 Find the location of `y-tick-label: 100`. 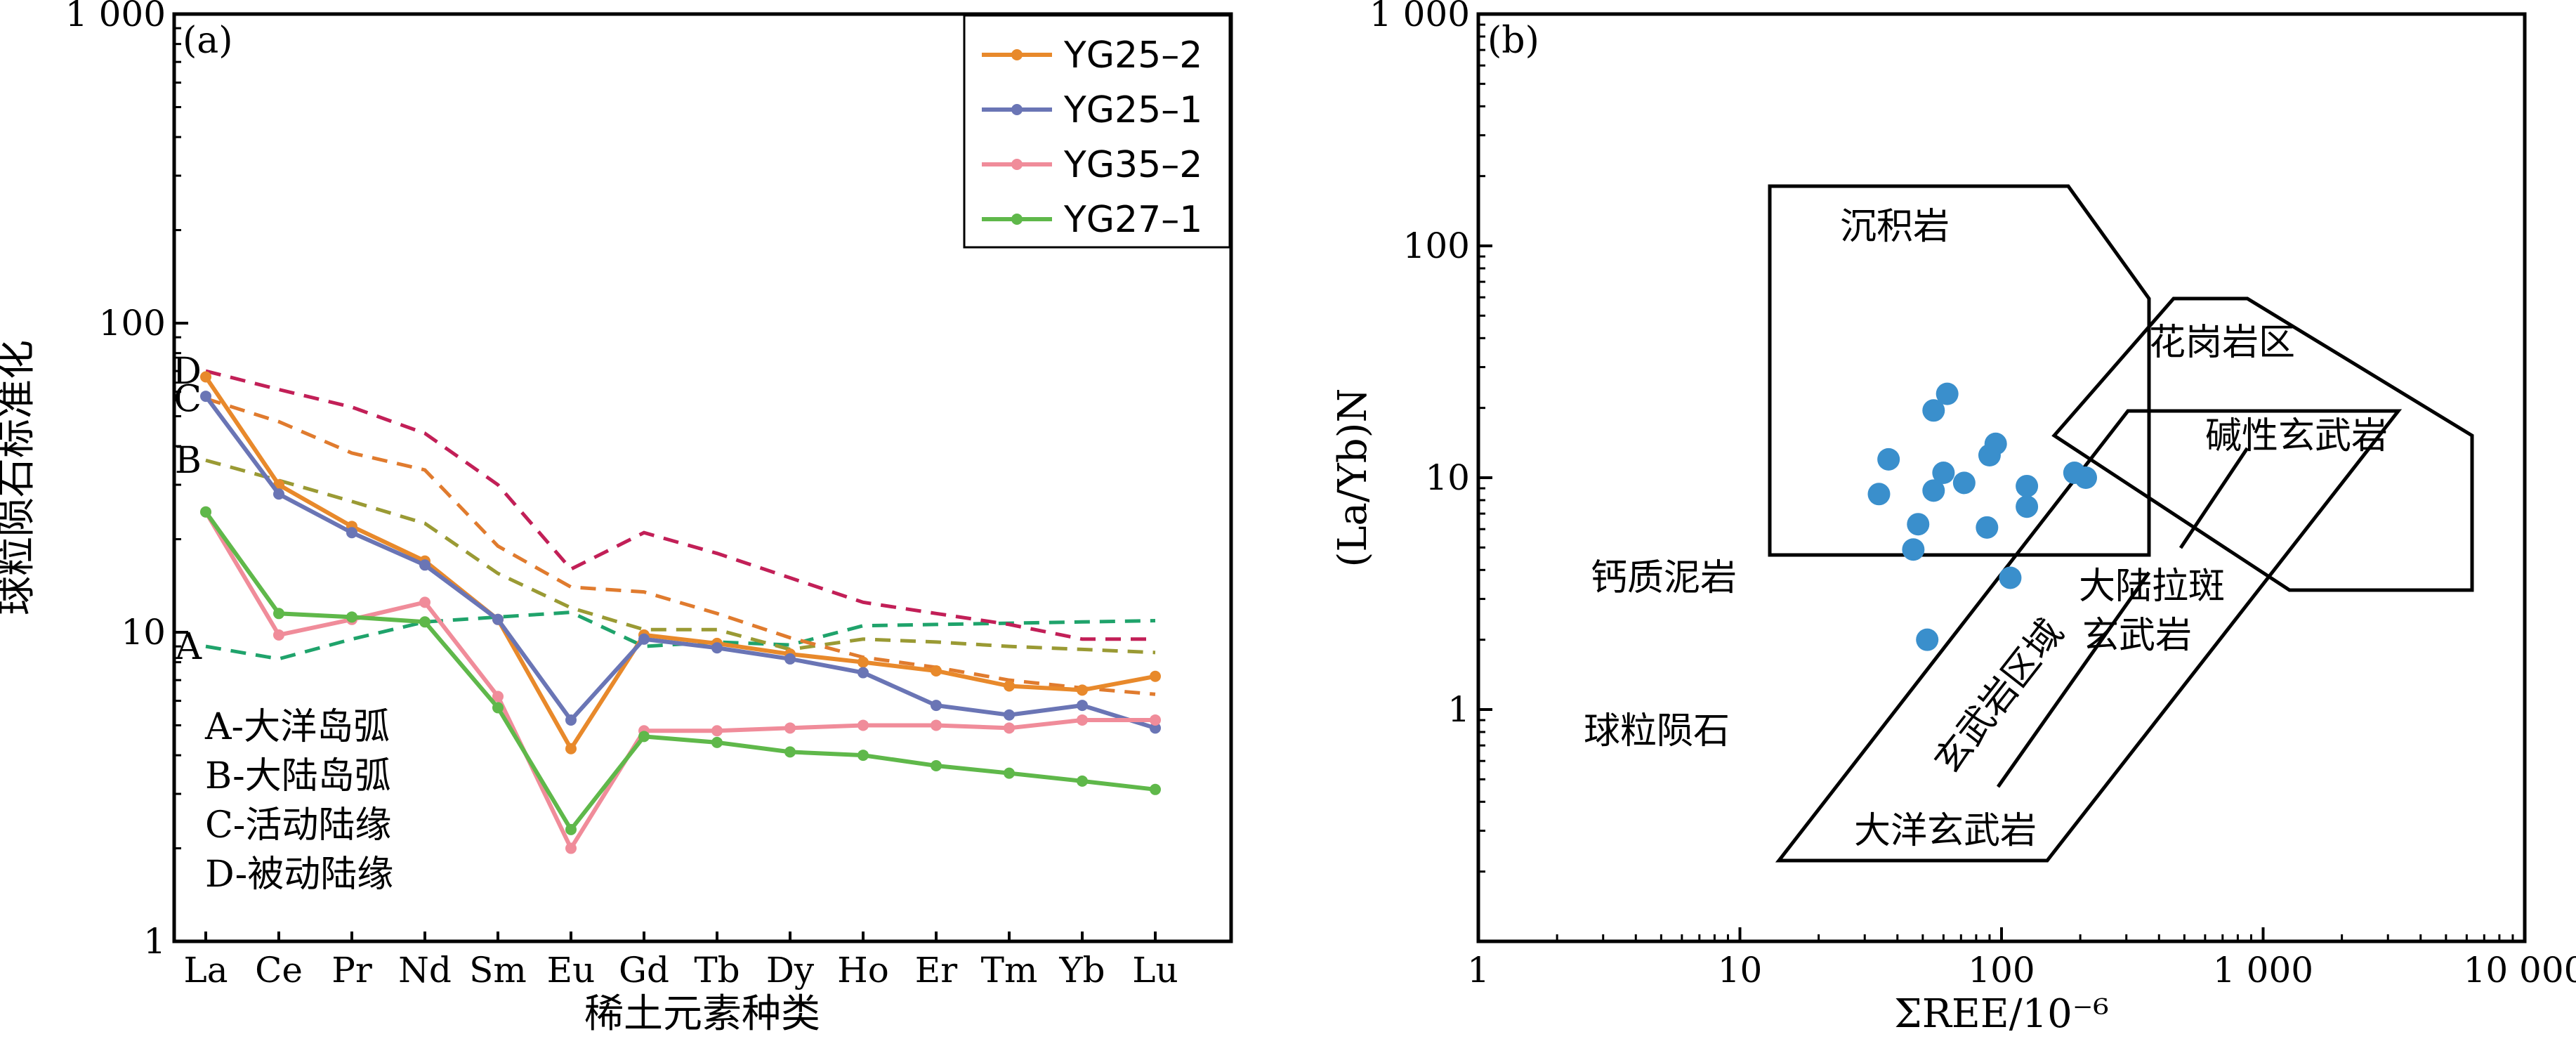

y-tick-label: 100 is located at coordinates (132, 323).